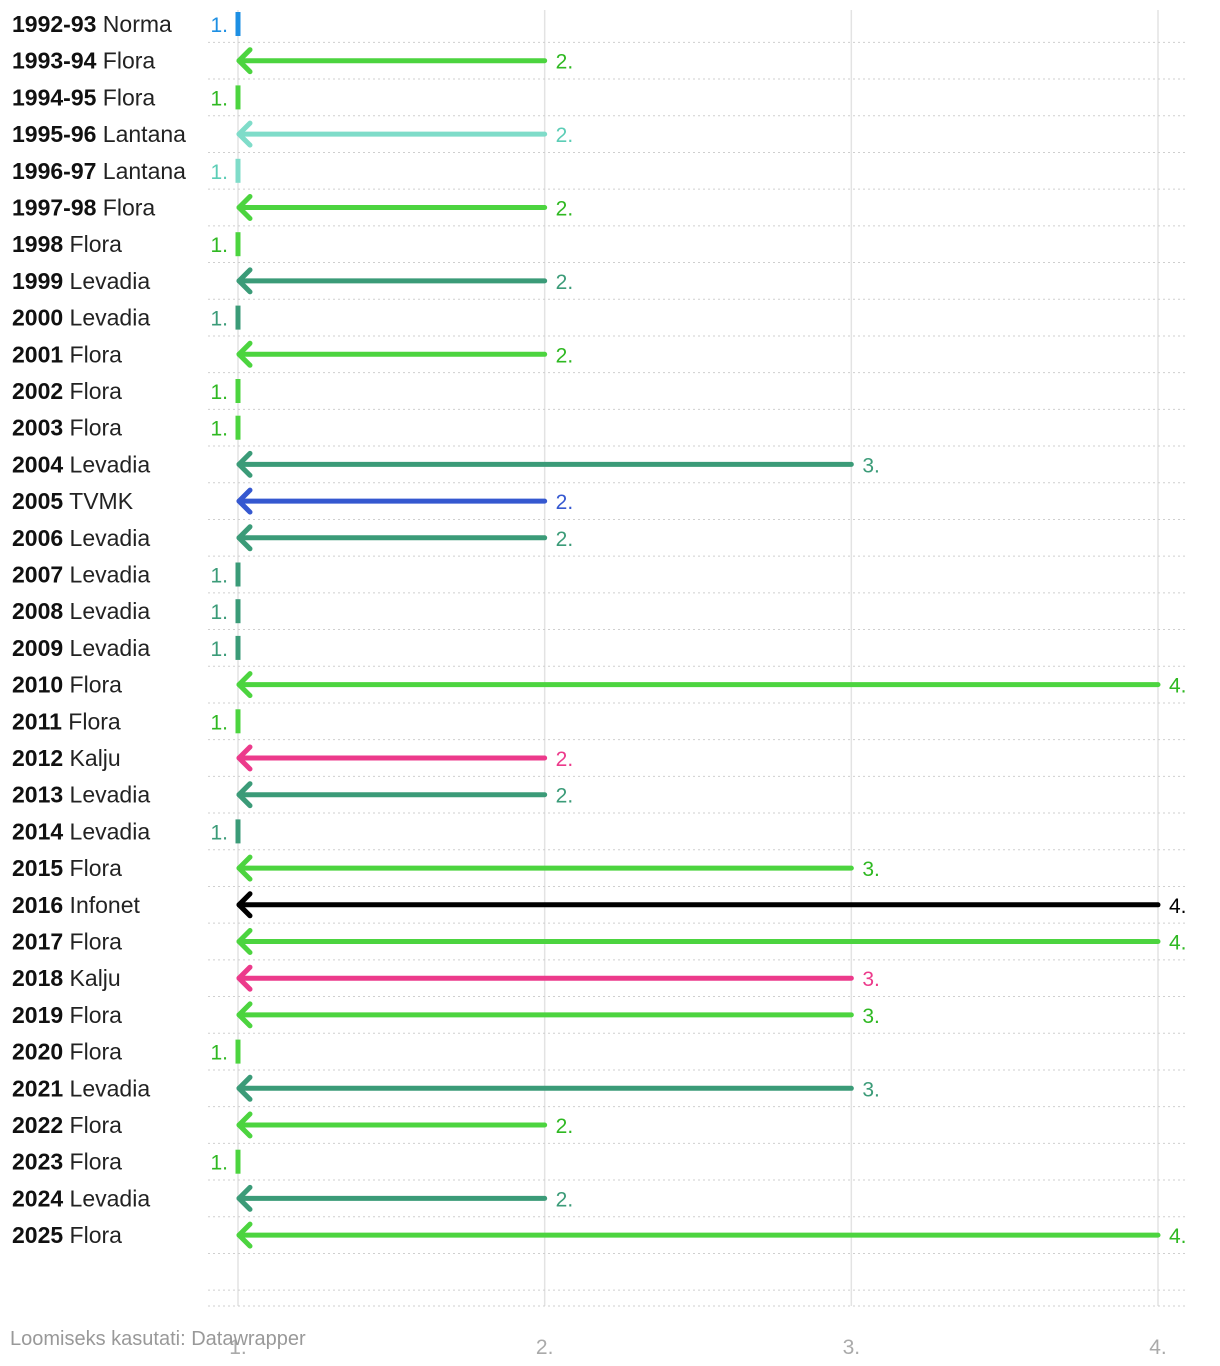 The height and width of the screenshot is (1366, 1220). I want to click on row-label: 2002 Flora, so click(67, 391).